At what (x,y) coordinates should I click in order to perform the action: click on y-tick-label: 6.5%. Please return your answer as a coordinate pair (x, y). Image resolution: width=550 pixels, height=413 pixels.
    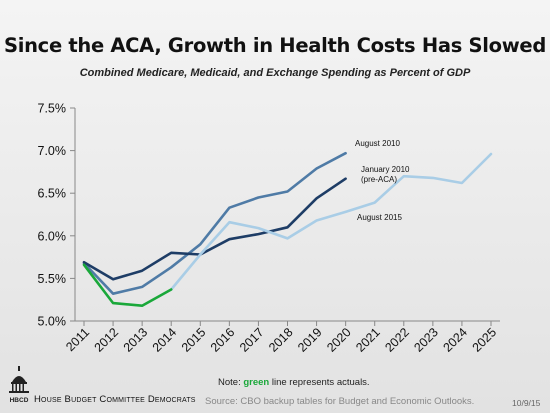
    Looking at the image, I should click on (52, 194).